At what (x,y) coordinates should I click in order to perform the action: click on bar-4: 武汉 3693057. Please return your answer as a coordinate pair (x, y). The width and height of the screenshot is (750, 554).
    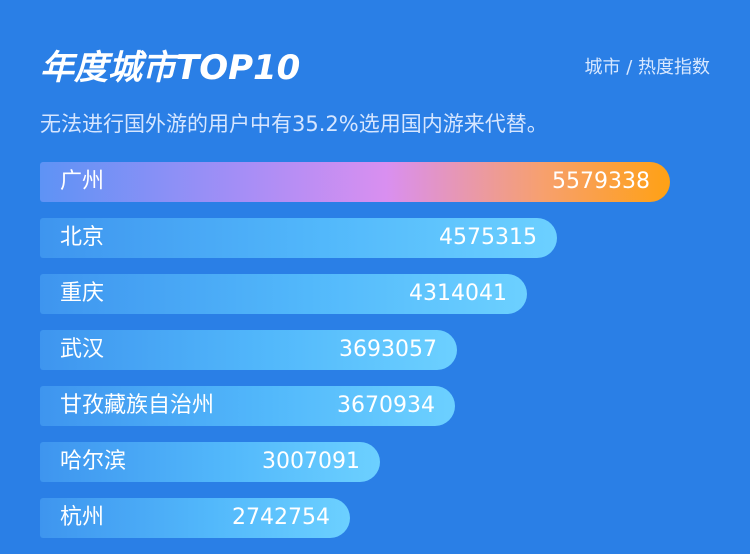
    Looking at the image, I should click on (248, 350).